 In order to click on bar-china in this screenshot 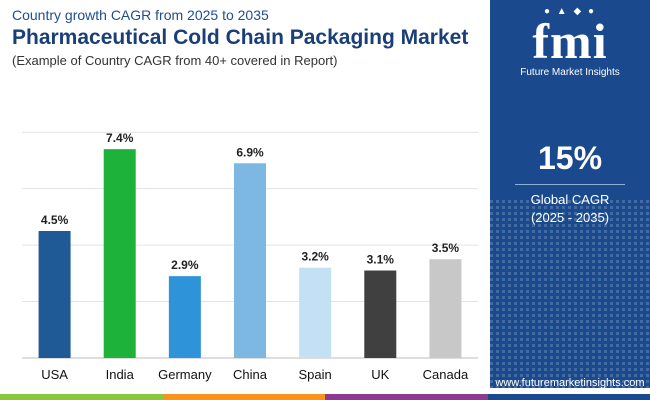, I will do `click(250, 260)`.